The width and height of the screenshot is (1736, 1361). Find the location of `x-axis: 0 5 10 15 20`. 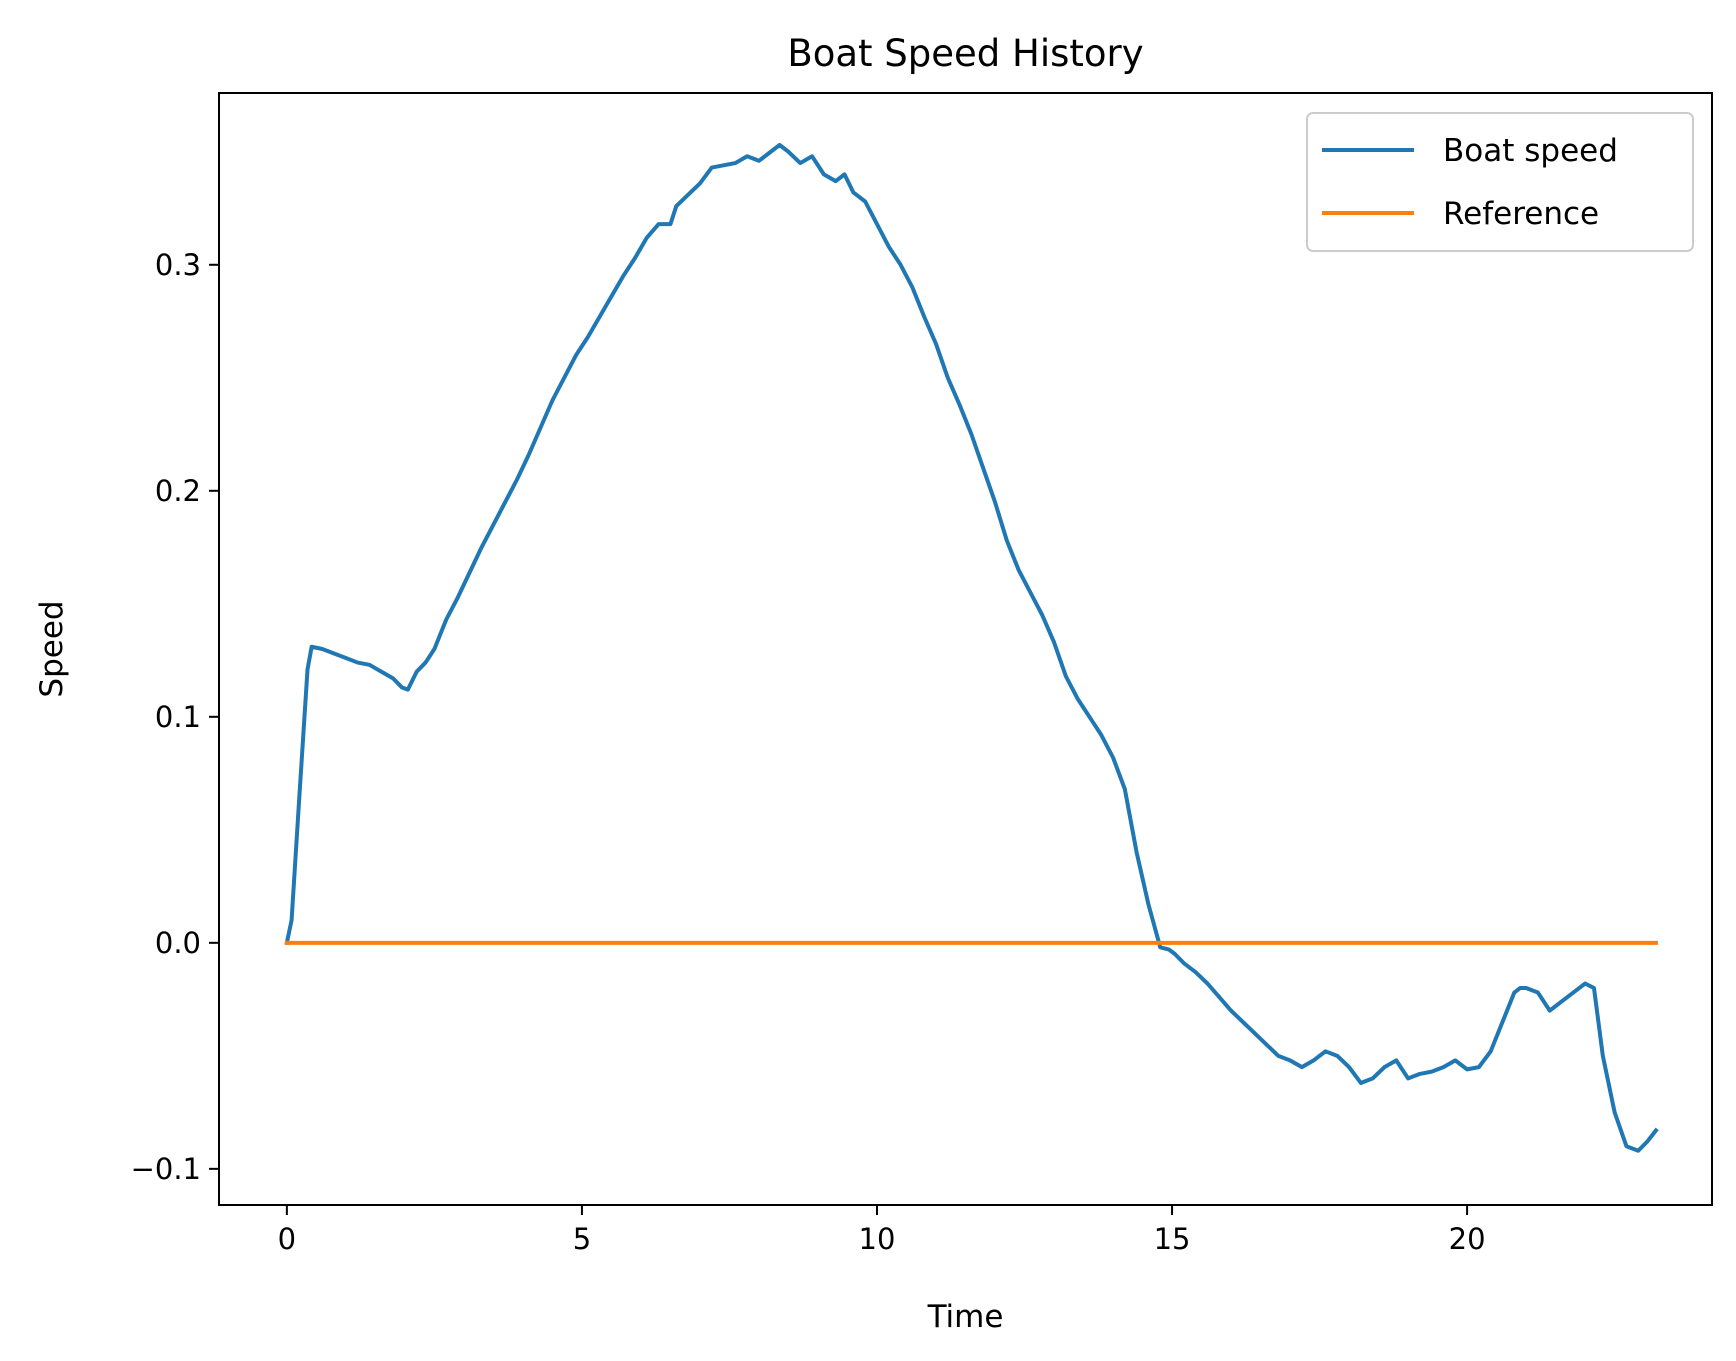

x-axis: 0 5 10 15 20 is located at coordinates (882, 1230).